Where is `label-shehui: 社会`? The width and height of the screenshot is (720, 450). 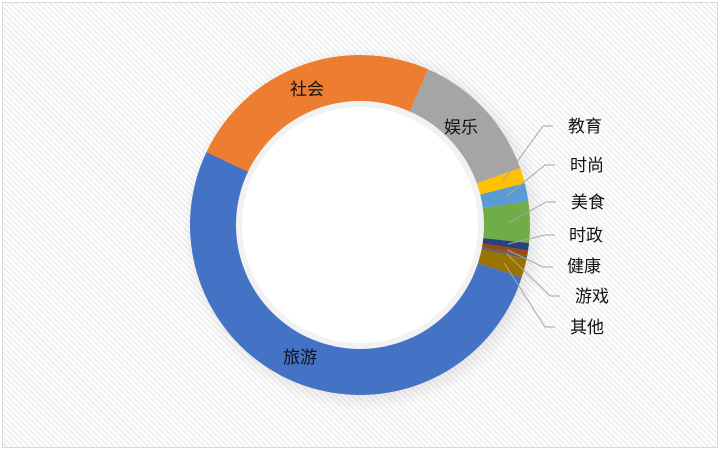
label-shehui: 社会 is located at coordinates (307, 90).